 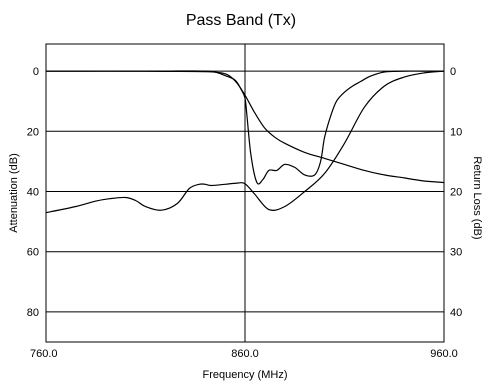 What do you see at coordinates (444, 354) in the screenshot?
I see `x-tick-label: 960.0` at bounding box center [444, 354].